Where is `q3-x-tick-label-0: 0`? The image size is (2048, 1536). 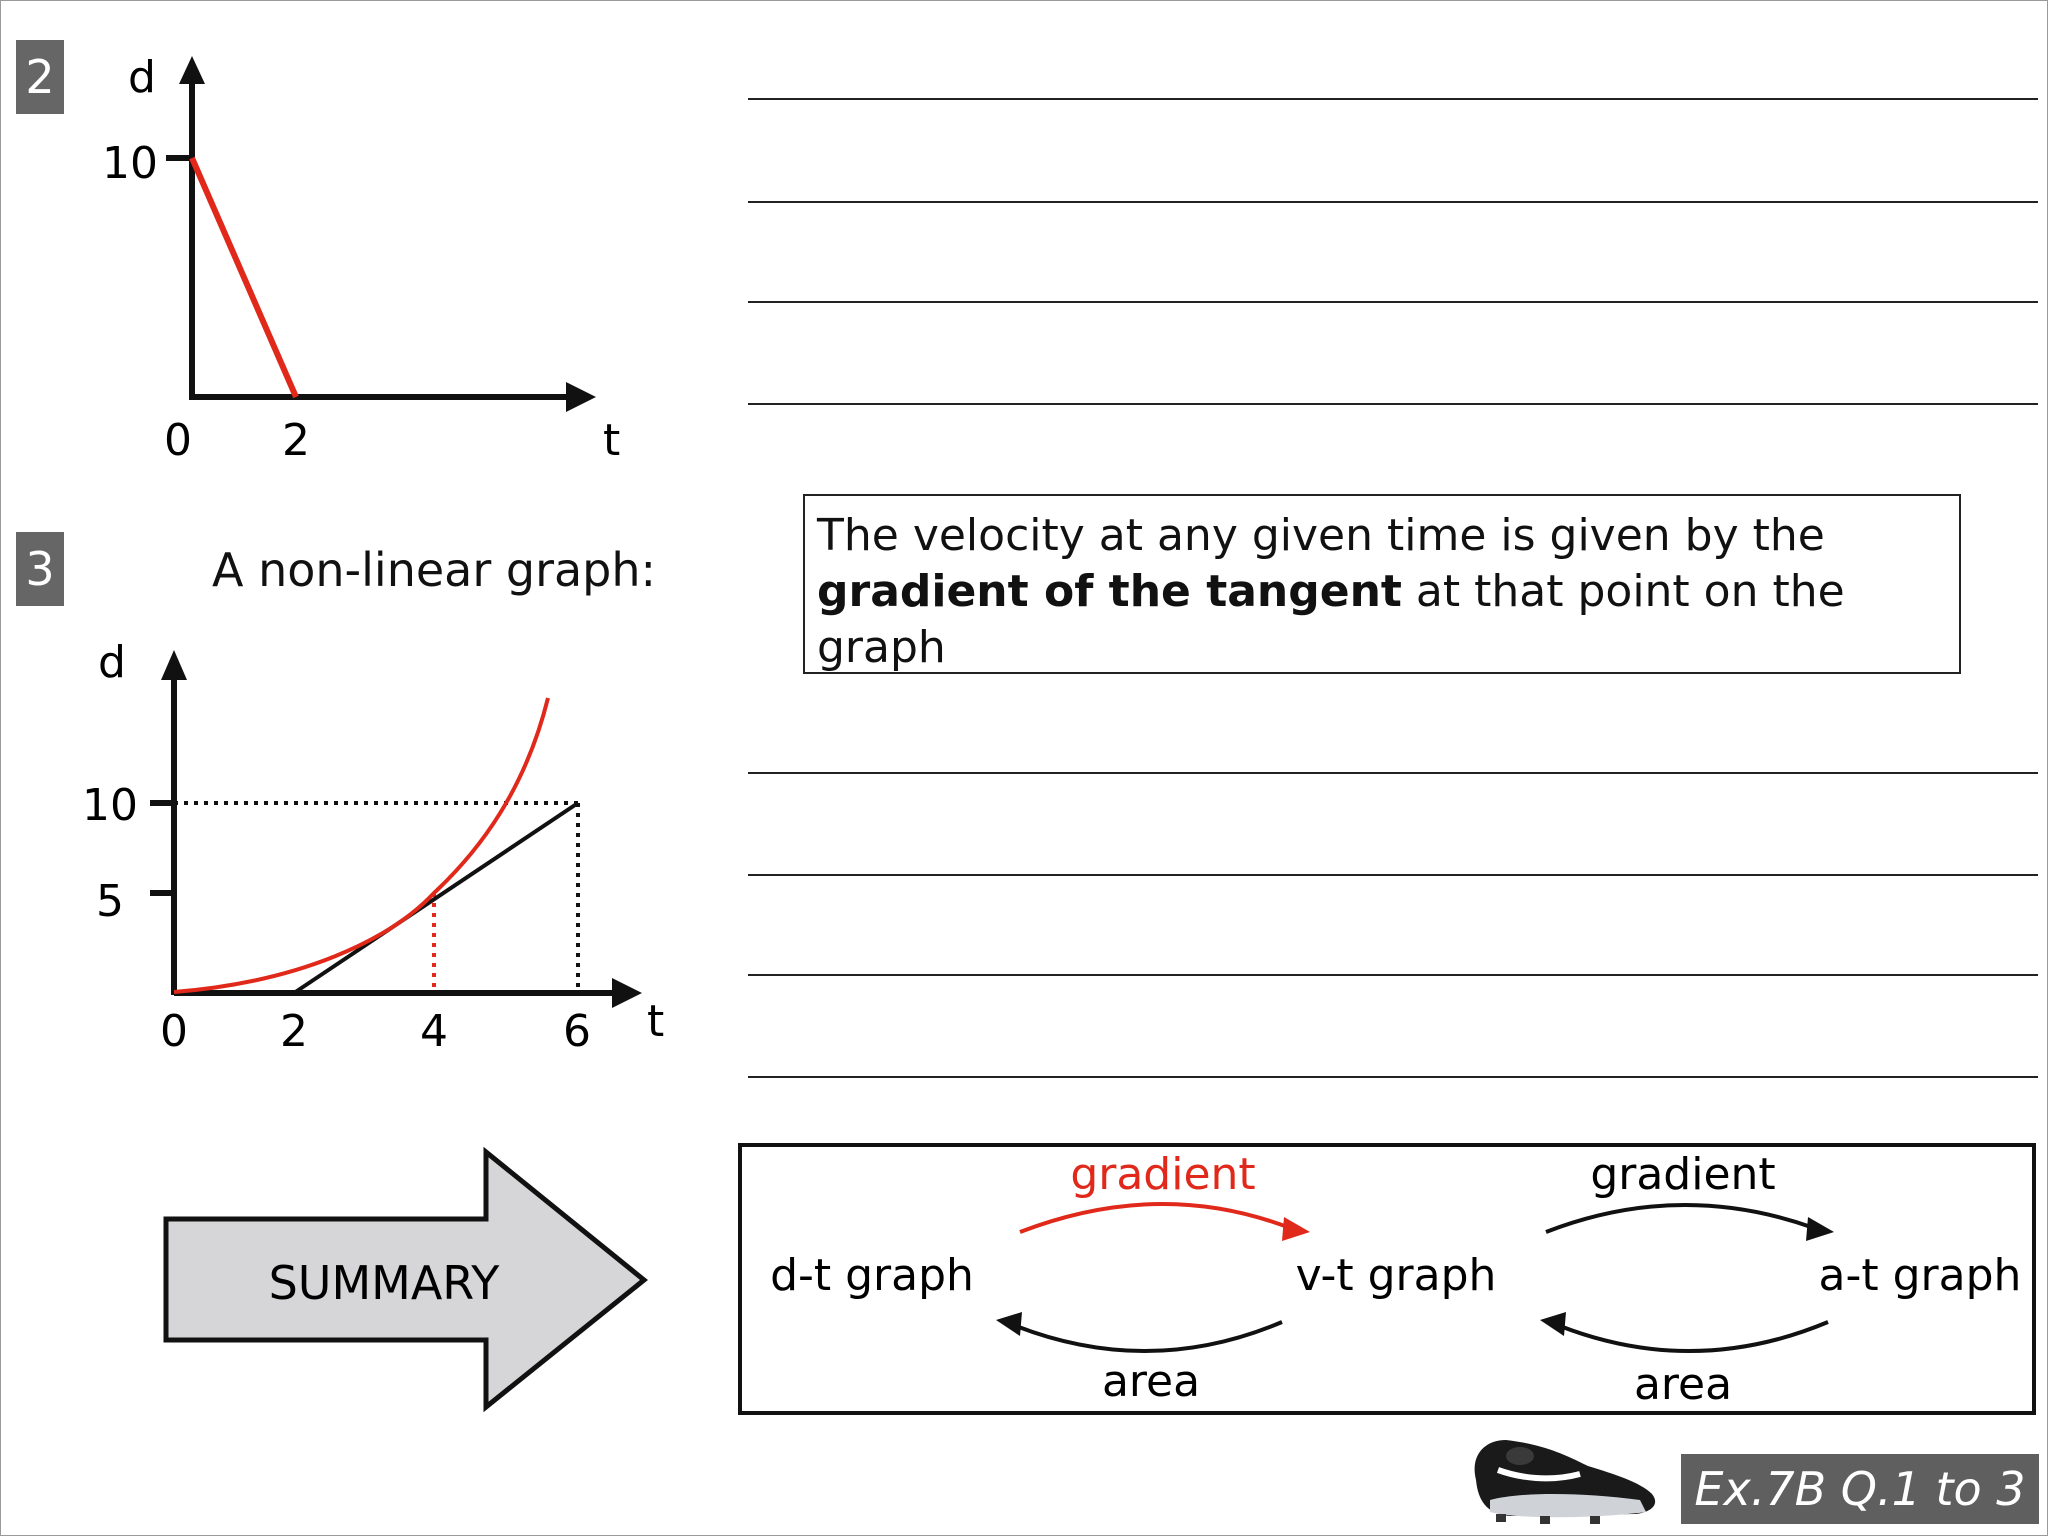 q3-x-tick-label-0: 0 is located at coordinates (174, 1031).